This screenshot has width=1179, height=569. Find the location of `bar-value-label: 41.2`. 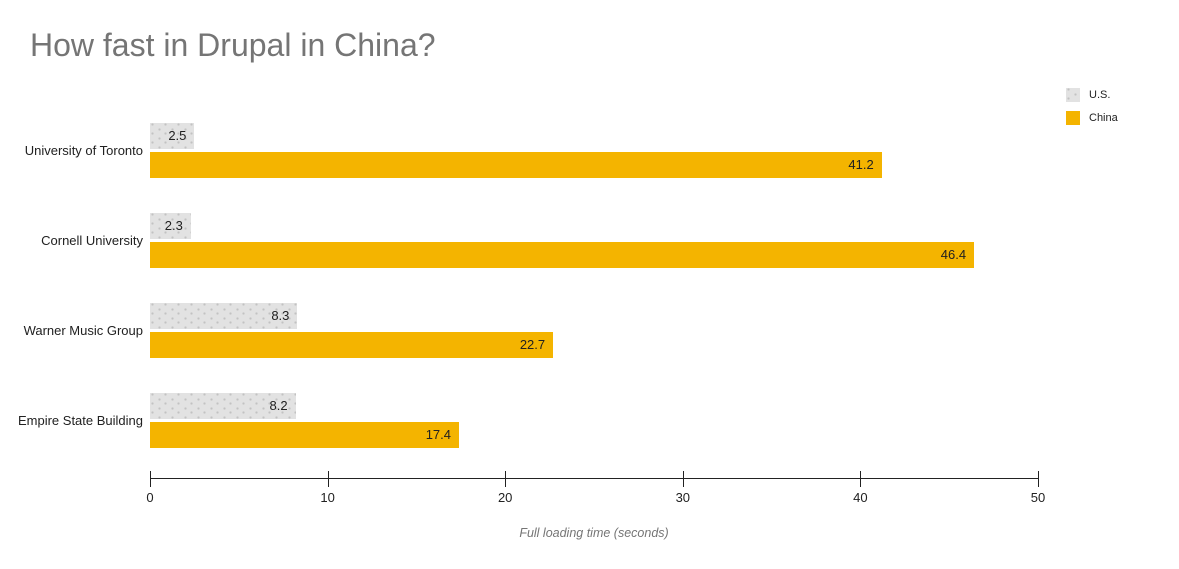

bar-value-label: 41.2 is located at coordinates (861, 164).